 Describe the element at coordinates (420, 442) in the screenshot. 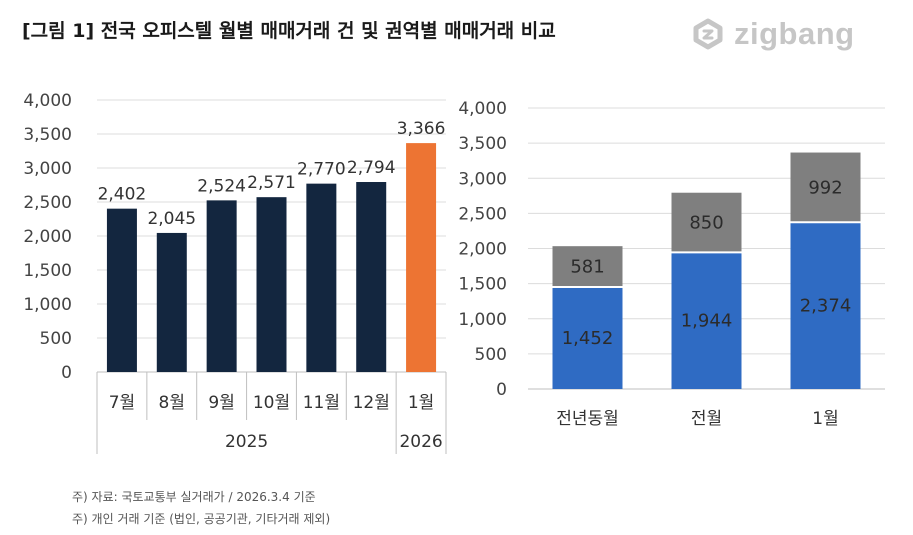

I see `x-group-label: 2026` at that location.